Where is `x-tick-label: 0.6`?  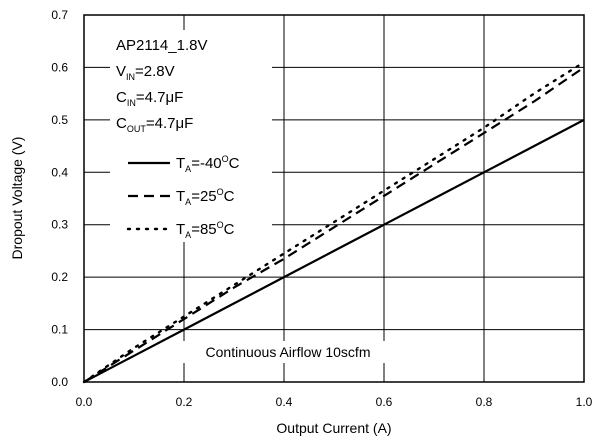
x-tick-label: 0.6 is located at coordinates (384, 402).